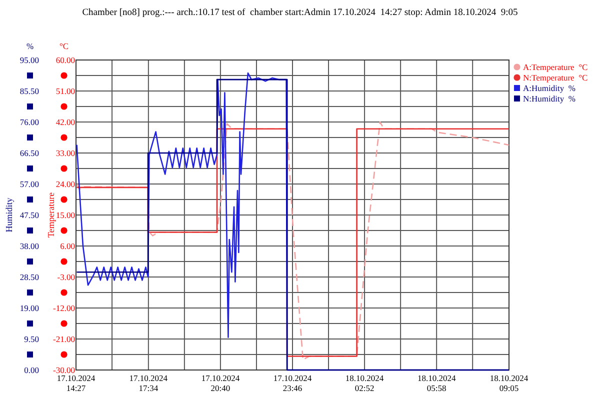 This screenshot has width=600, height=400. What do you see at coordinates (29, 153) in the screenshot?
I see `y2-tick-label: 66.50` at bounding box center [29, 153].